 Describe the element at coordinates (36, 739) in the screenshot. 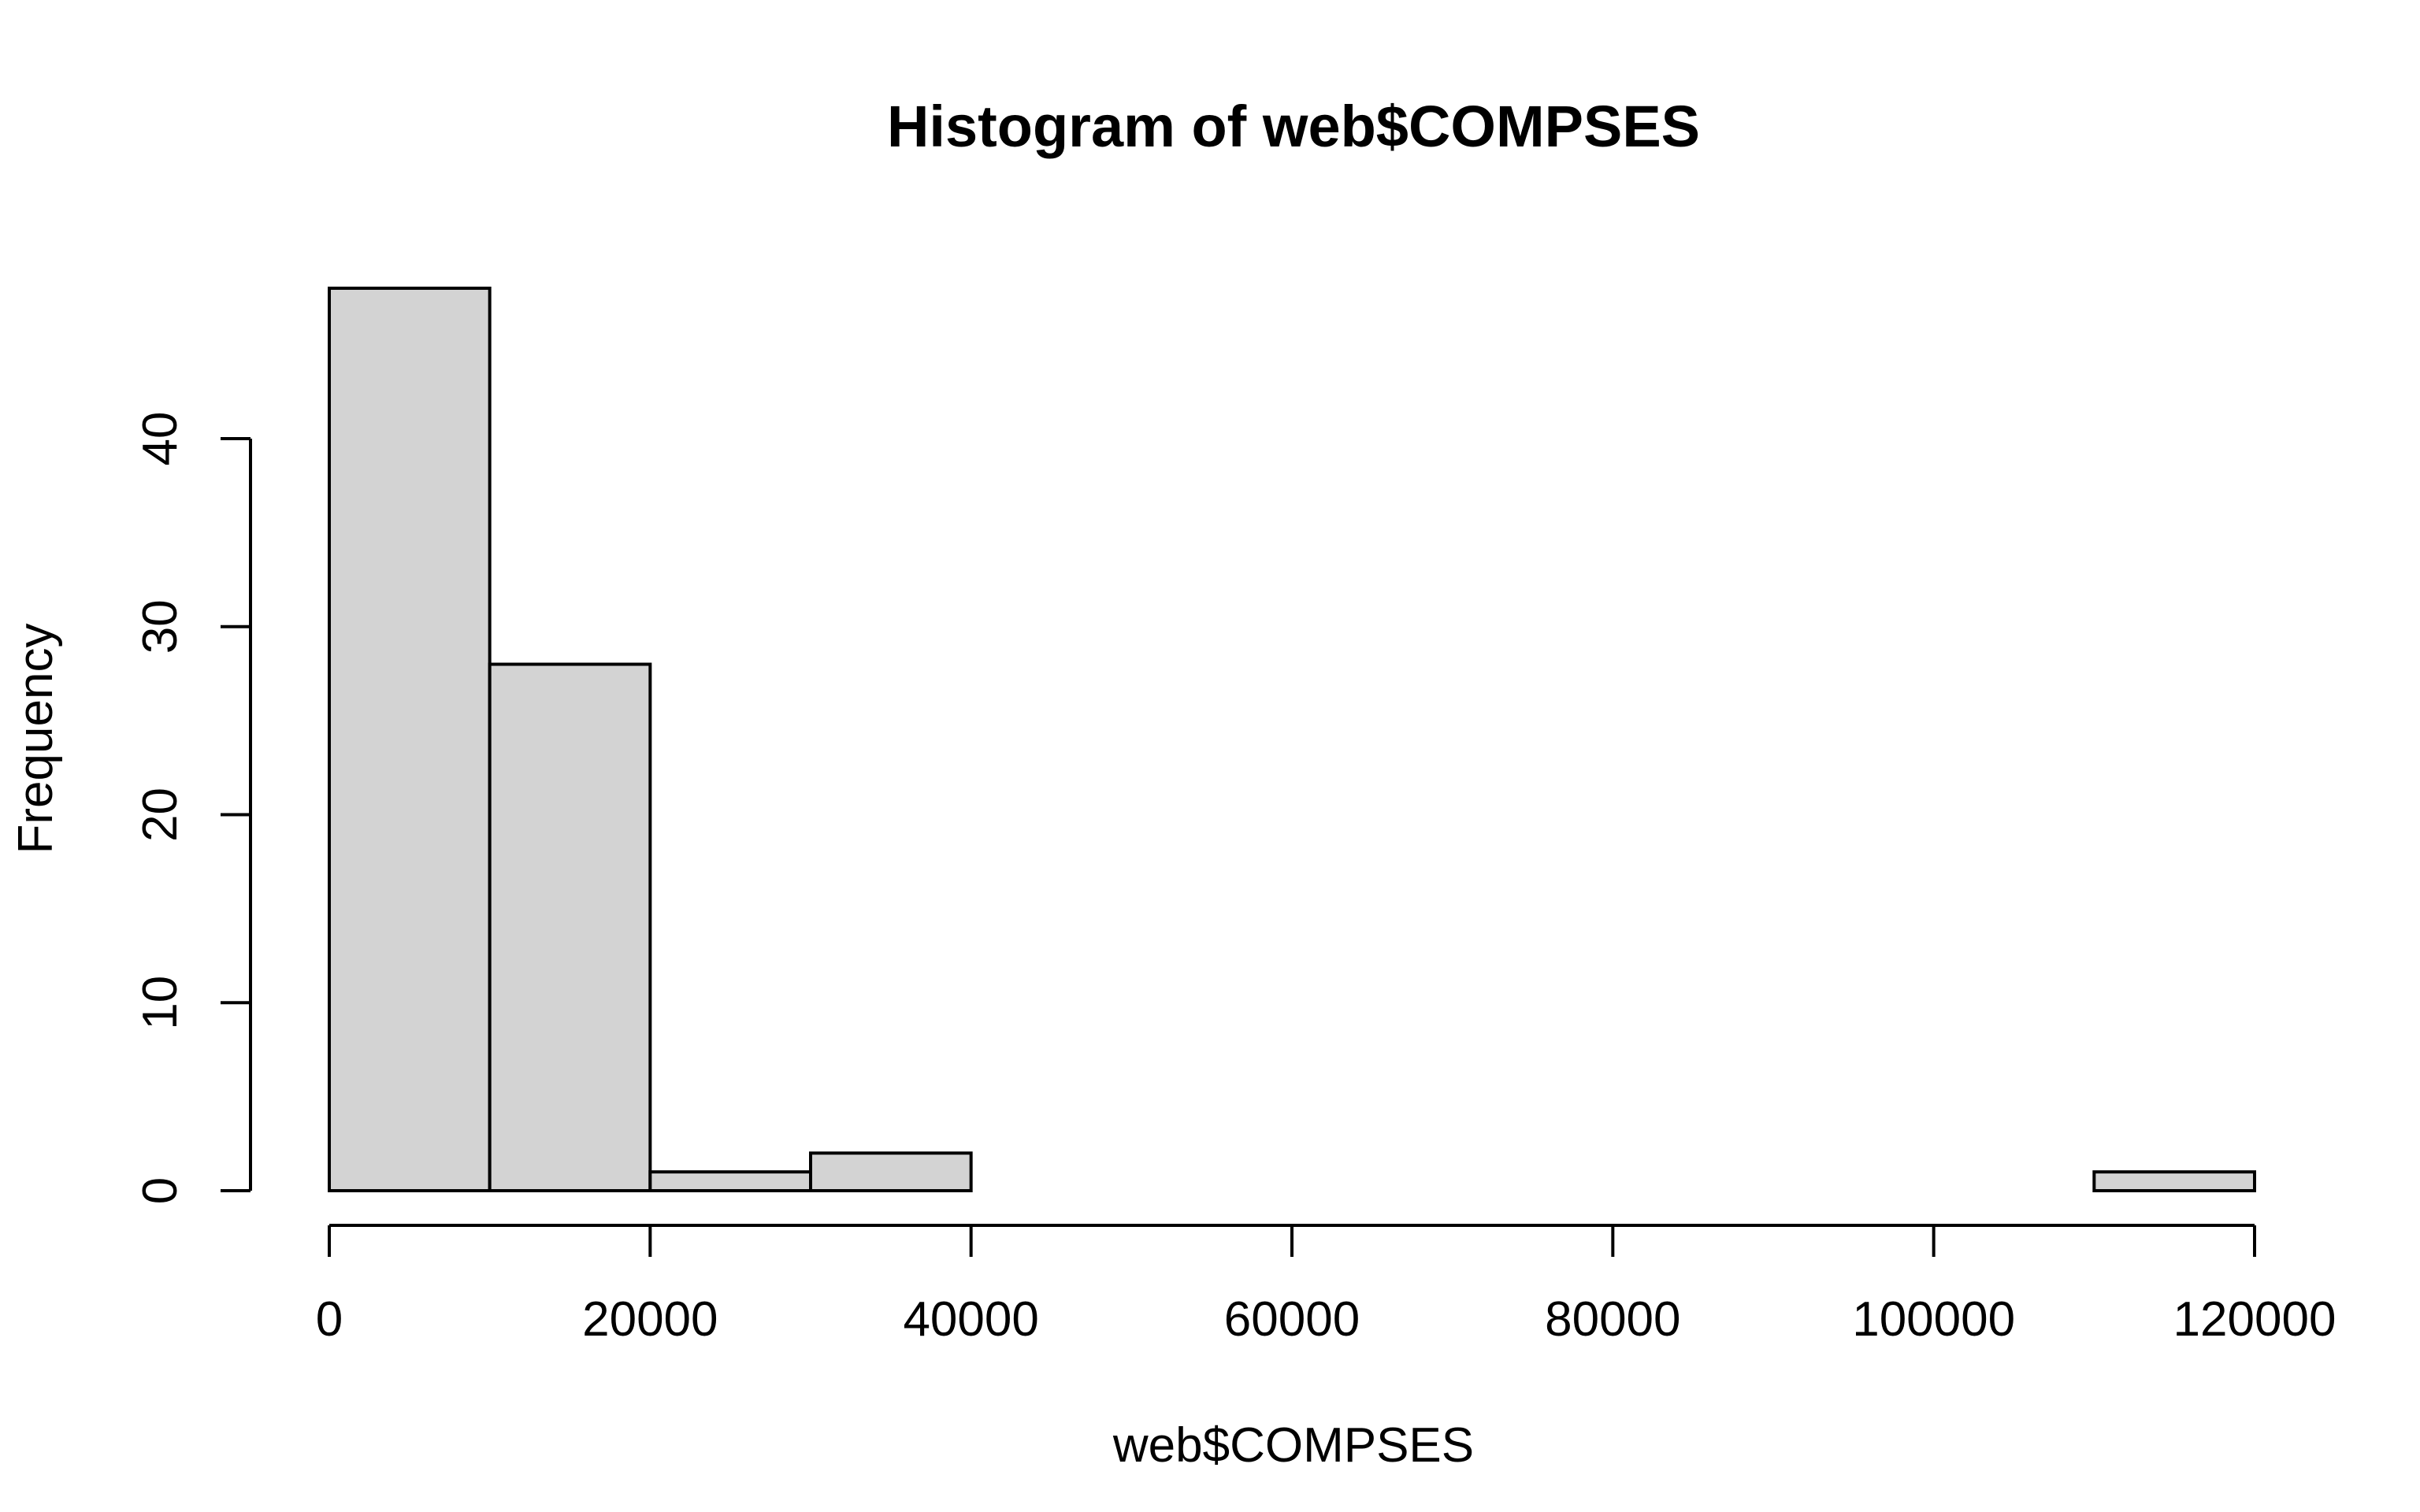

I see `y-axis-label: Frequency` at that location.